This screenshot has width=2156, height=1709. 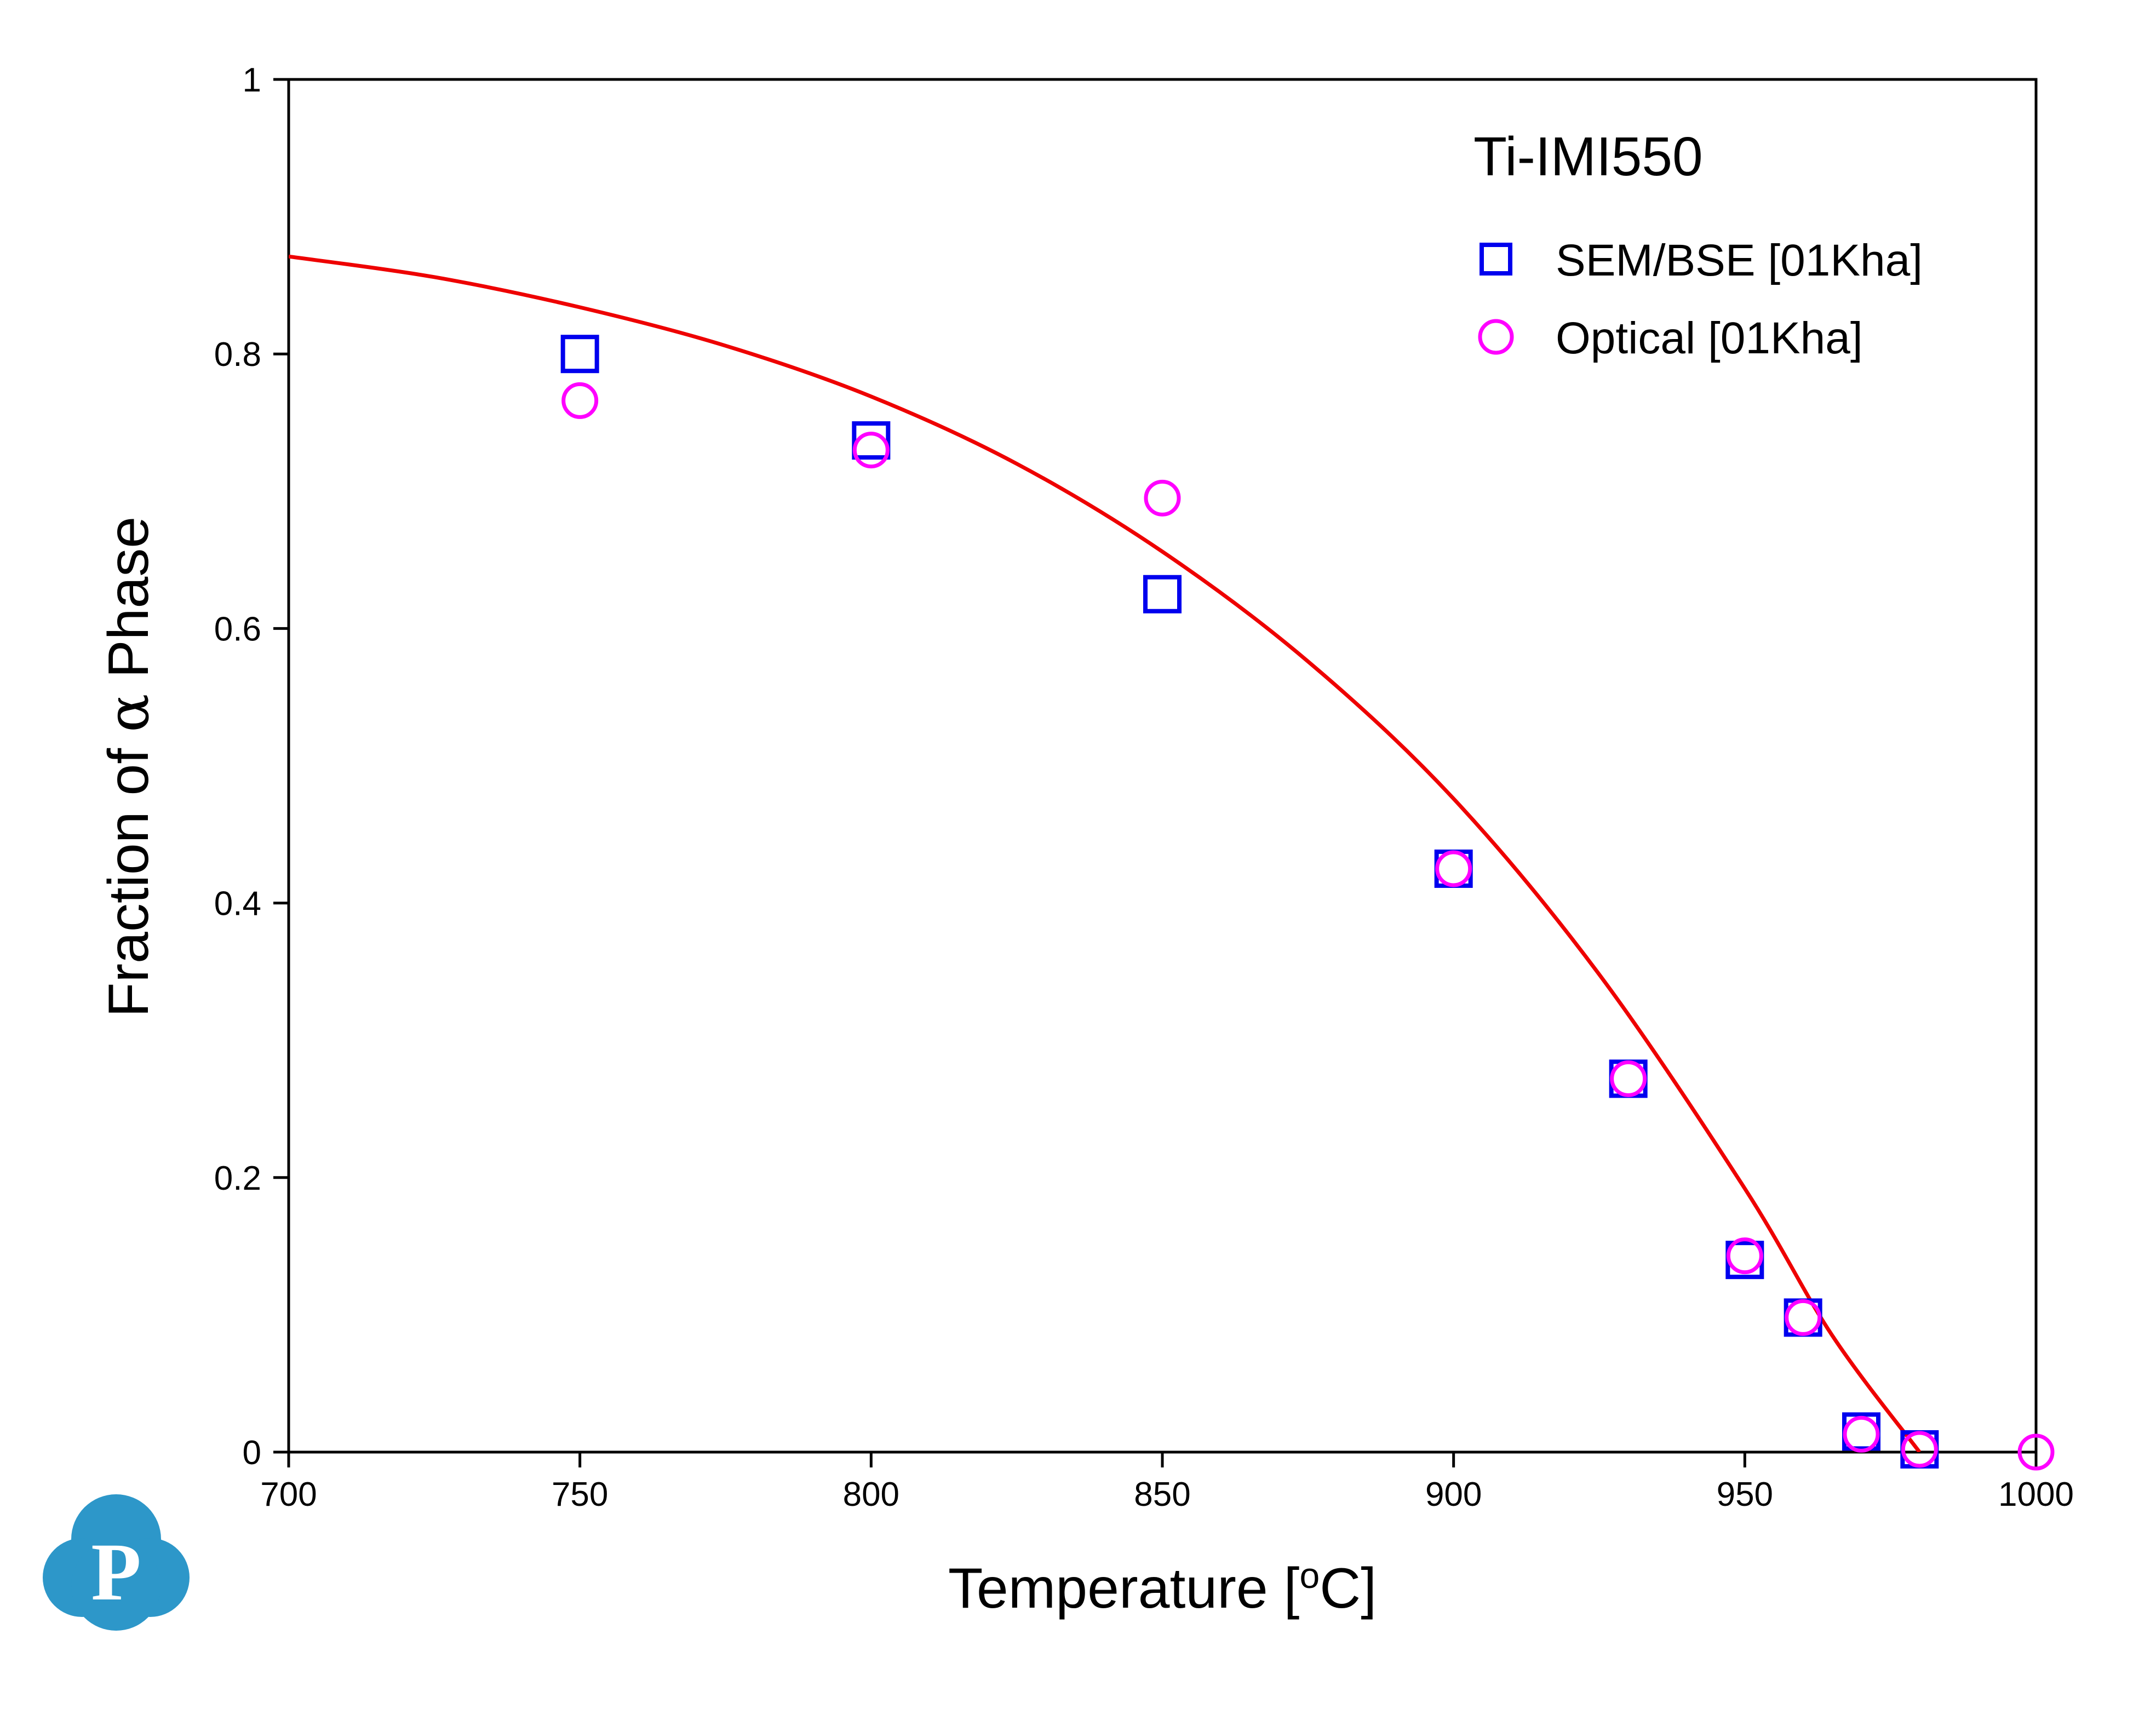 What do you see at coordinates (1588, 157) in the screenshot?
I see `legend-title: Ti-IMI550` at bounding box center [1588, 157].